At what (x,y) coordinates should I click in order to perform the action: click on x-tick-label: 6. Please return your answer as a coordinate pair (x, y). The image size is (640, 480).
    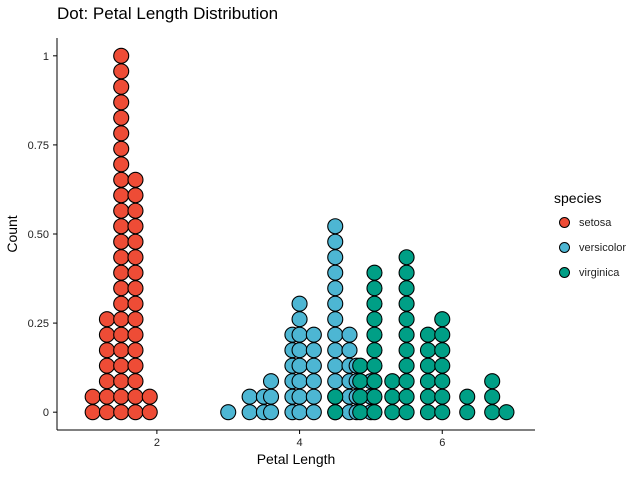
    Looking at the image, I should click on (442, 443).